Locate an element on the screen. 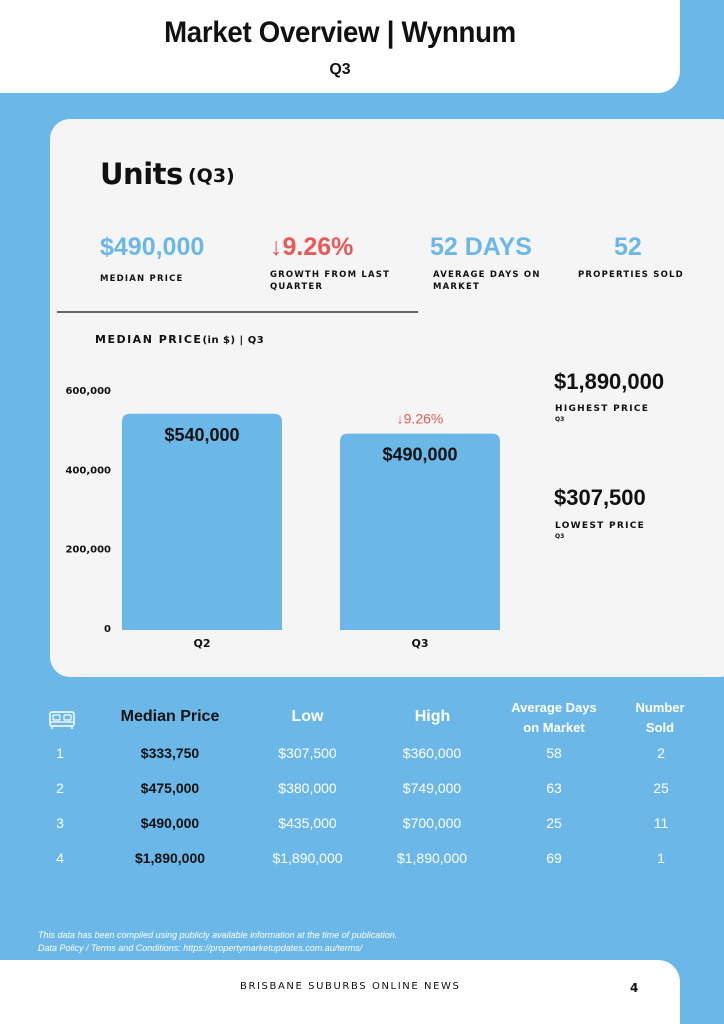 The width and height of the screenshot is (724, 1024). cell-beds: 4 is located at coordinates (60, 858).